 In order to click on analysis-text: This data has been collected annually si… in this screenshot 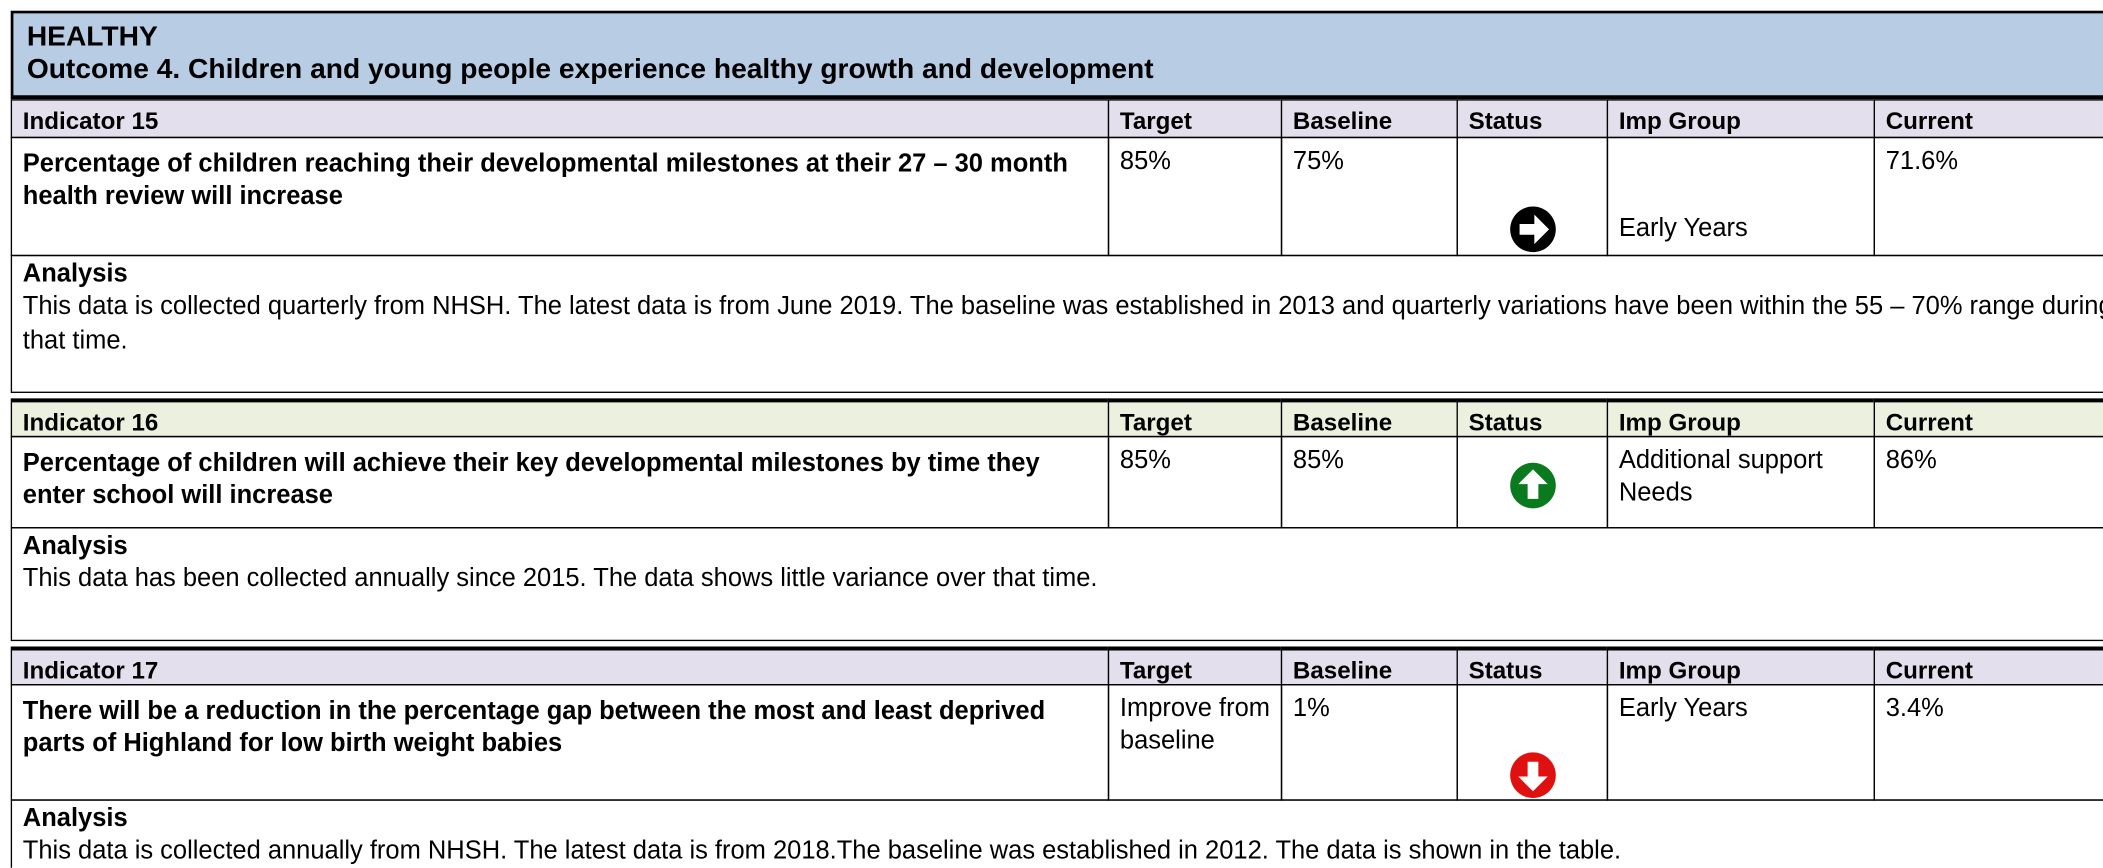, I will do `click(560, 578)`.